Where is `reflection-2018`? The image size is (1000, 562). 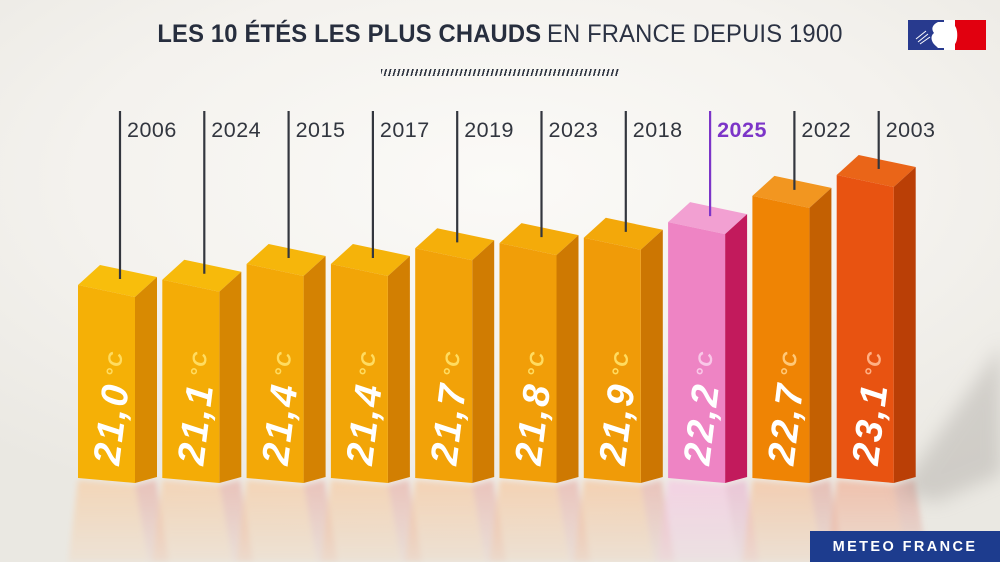
reflection-2018 is located at coordinates (613, 521).